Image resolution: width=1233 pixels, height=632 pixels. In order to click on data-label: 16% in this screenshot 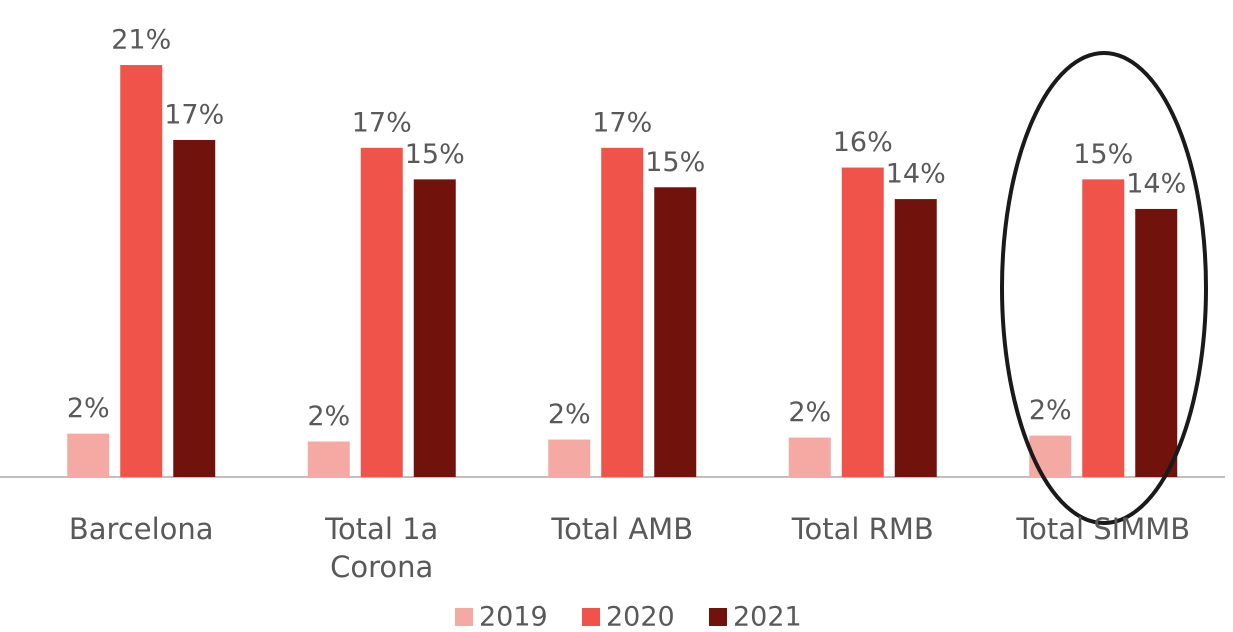, I will do `click(863, 142)`.